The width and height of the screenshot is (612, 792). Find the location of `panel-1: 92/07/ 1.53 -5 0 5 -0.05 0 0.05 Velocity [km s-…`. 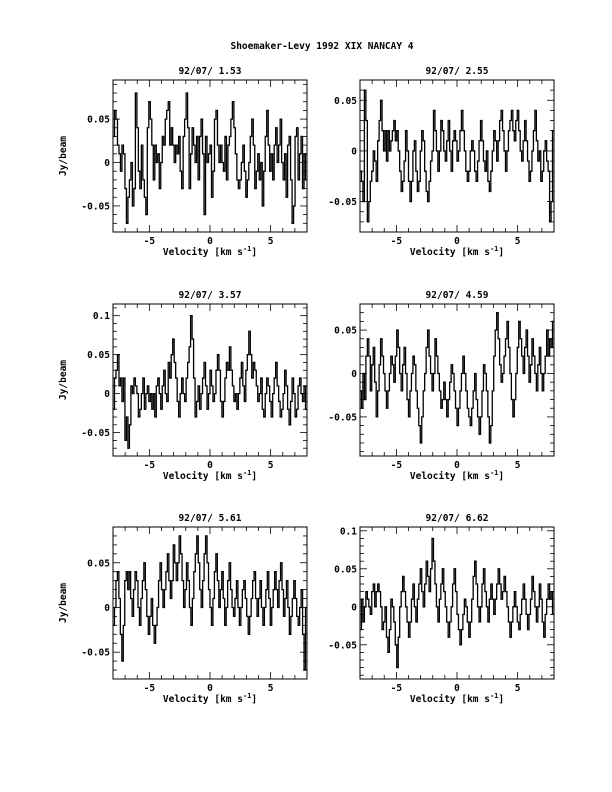

panel-1: 92/07/ 1.53 -5 0 5 -0.05 0 0.05 Velocity [km s-… is located at coordinates (183, 162).